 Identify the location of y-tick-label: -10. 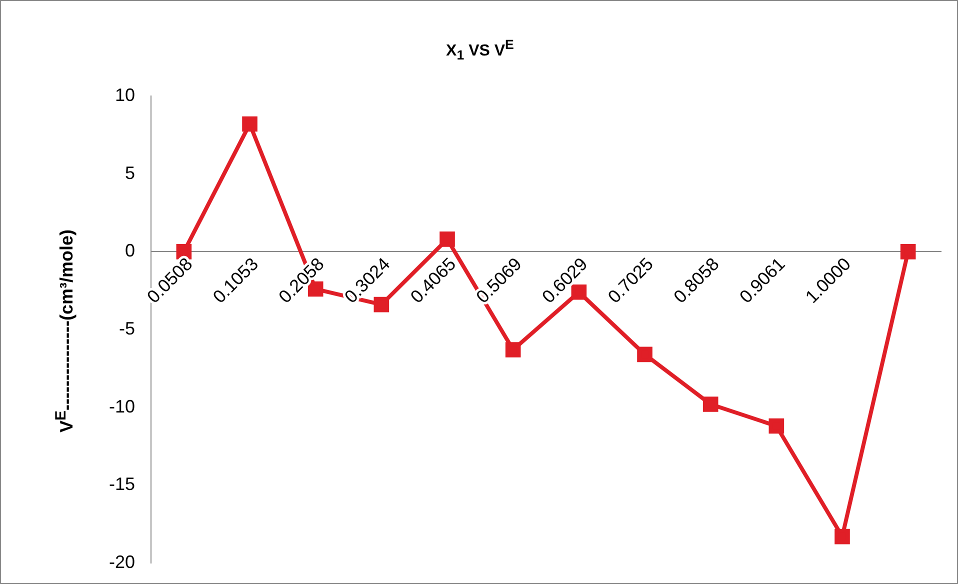
(122, 406).